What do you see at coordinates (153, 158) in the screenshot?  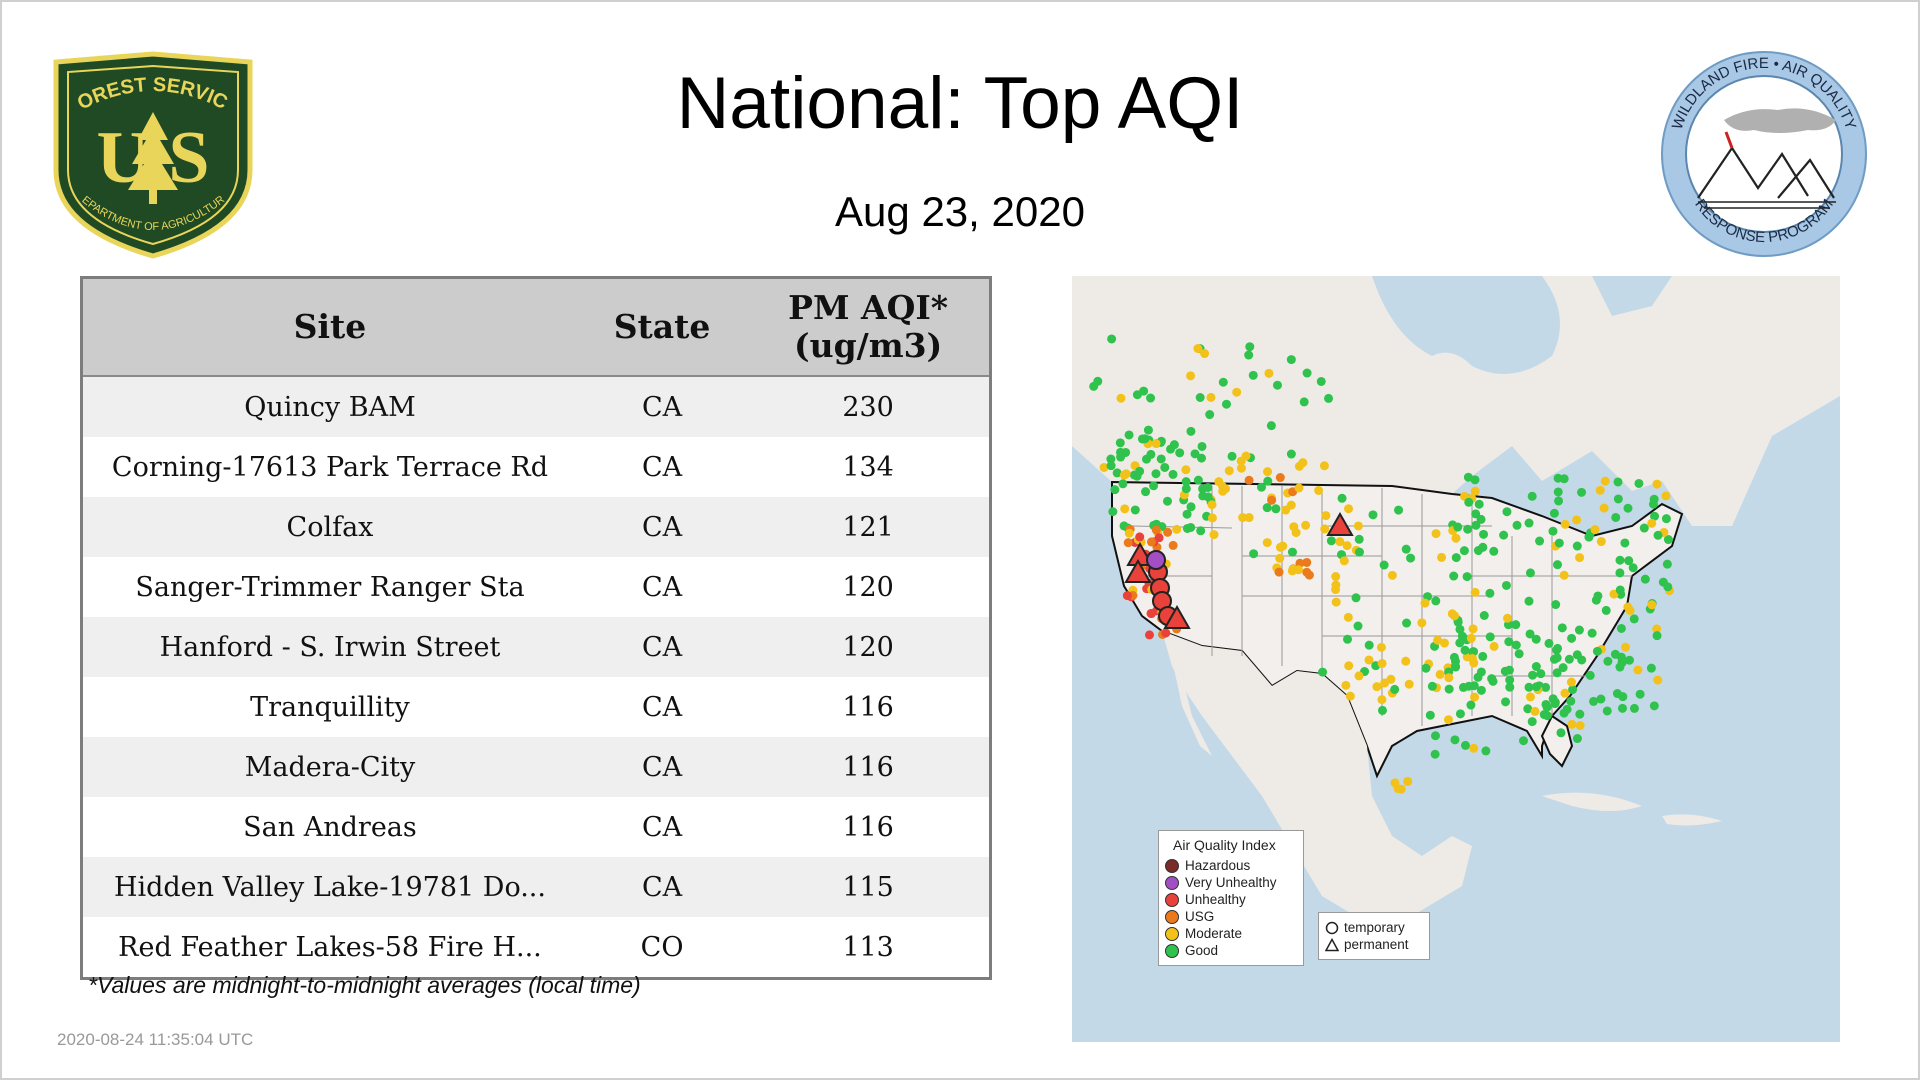 I see `tree-icon` at bounding box center [153, 158].